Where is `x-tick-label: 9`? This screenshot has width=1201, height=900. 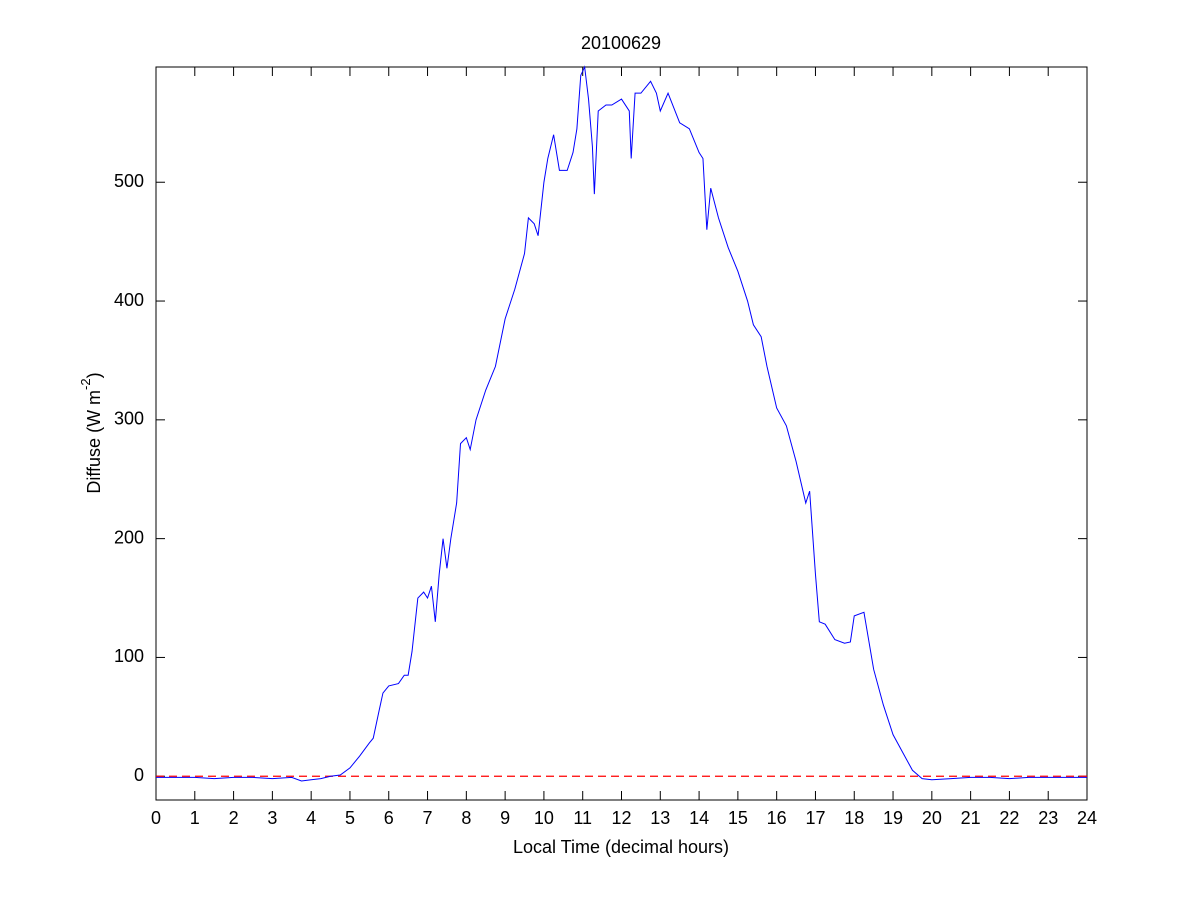 x-tick-label: 9 is located at coordinates (505, 818).